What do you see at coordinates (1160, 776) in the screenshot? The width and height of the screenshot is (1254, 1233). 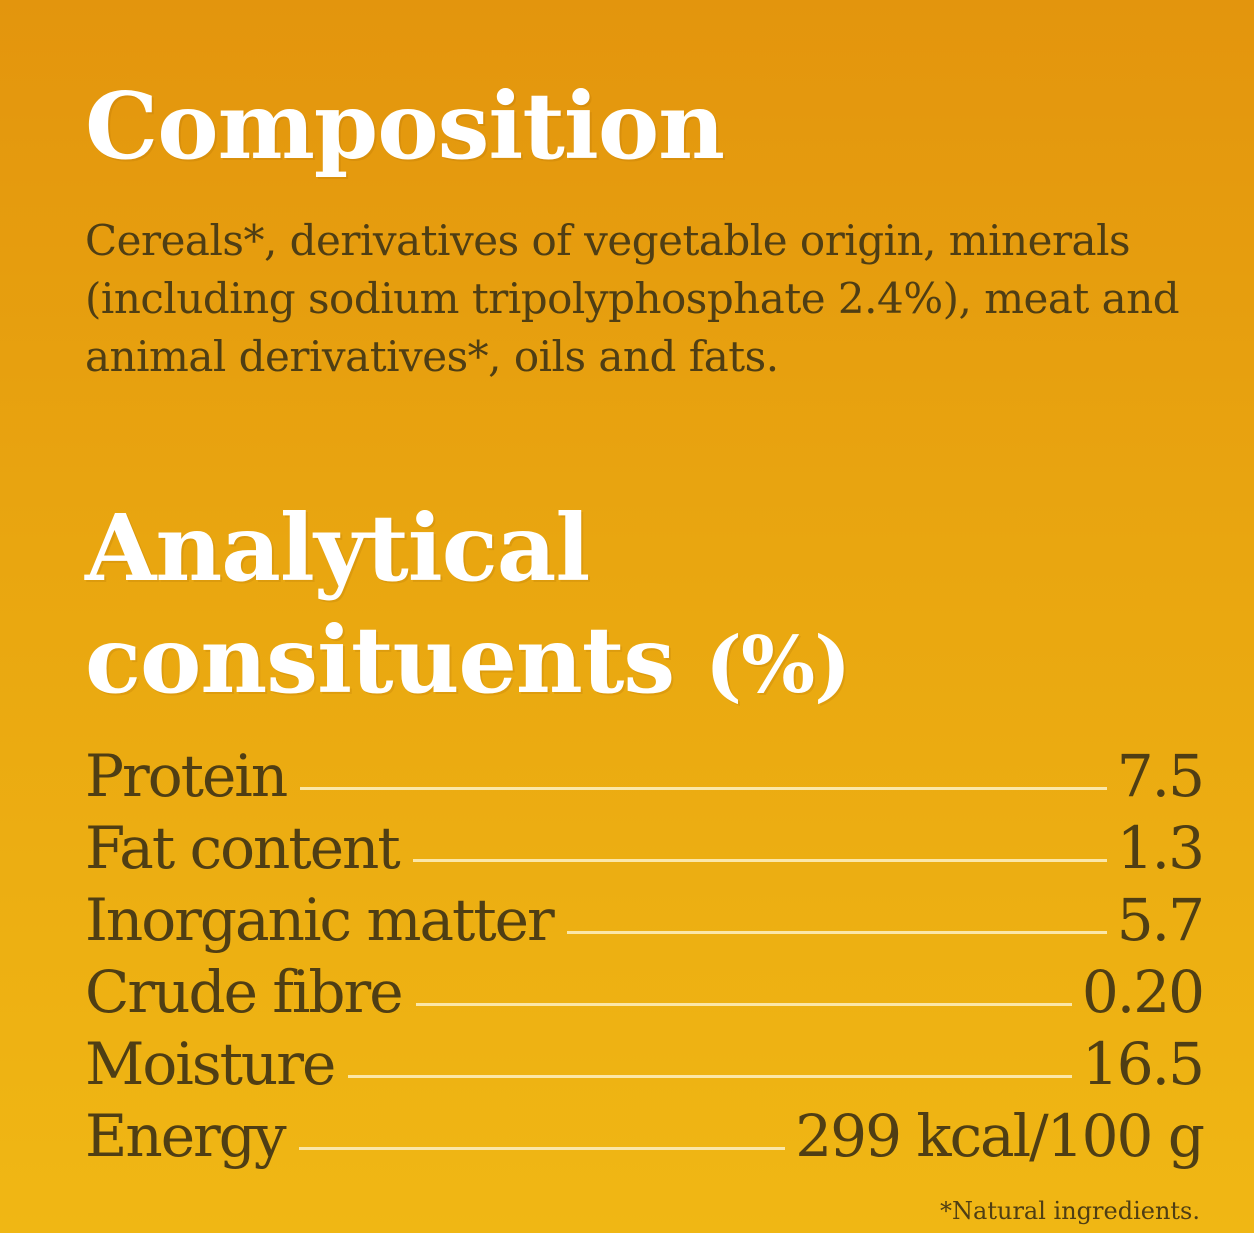 I see `constituent-value: 7.5` at bounding box center [1160, 776].